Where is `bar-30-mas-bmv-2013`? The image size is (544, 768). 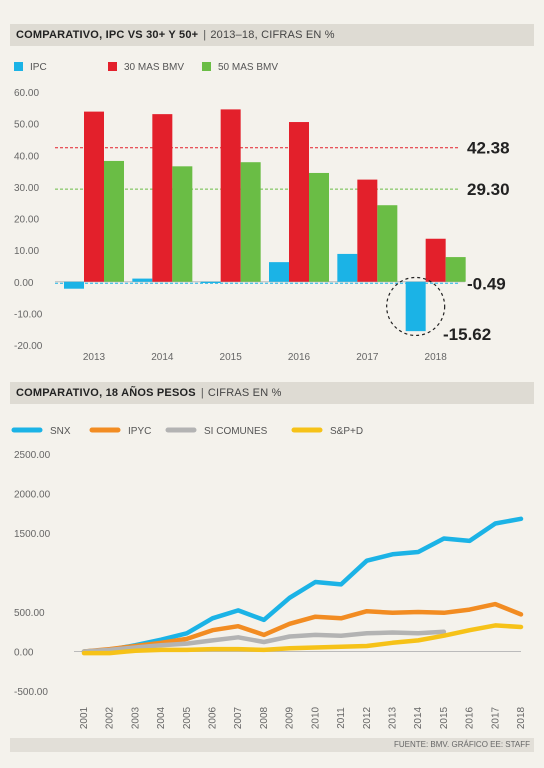
bar-30-mas-bmv-2013 is located at coordinates (94, 196).